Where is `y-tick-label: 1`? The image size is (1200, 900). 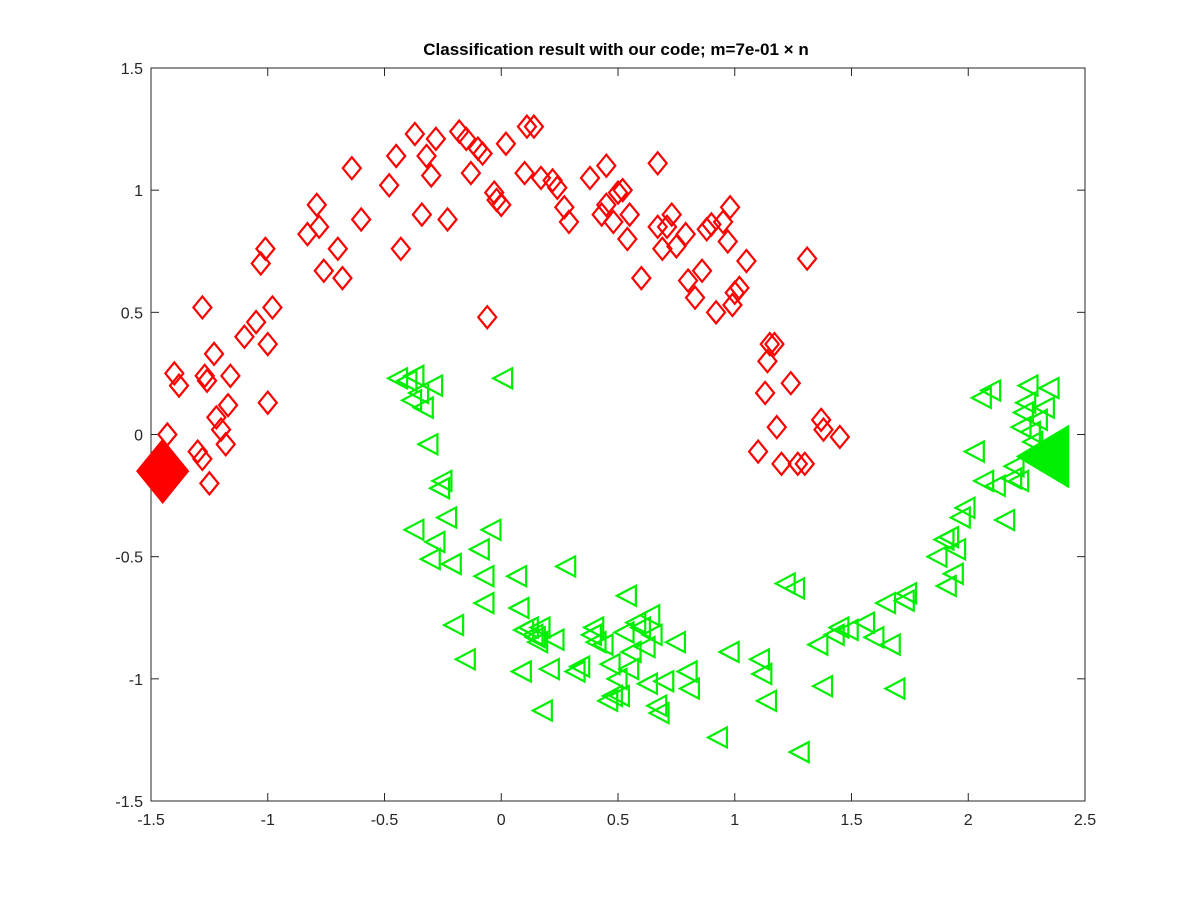
y-tick-label: 1 is located at coordinates (138, 191).